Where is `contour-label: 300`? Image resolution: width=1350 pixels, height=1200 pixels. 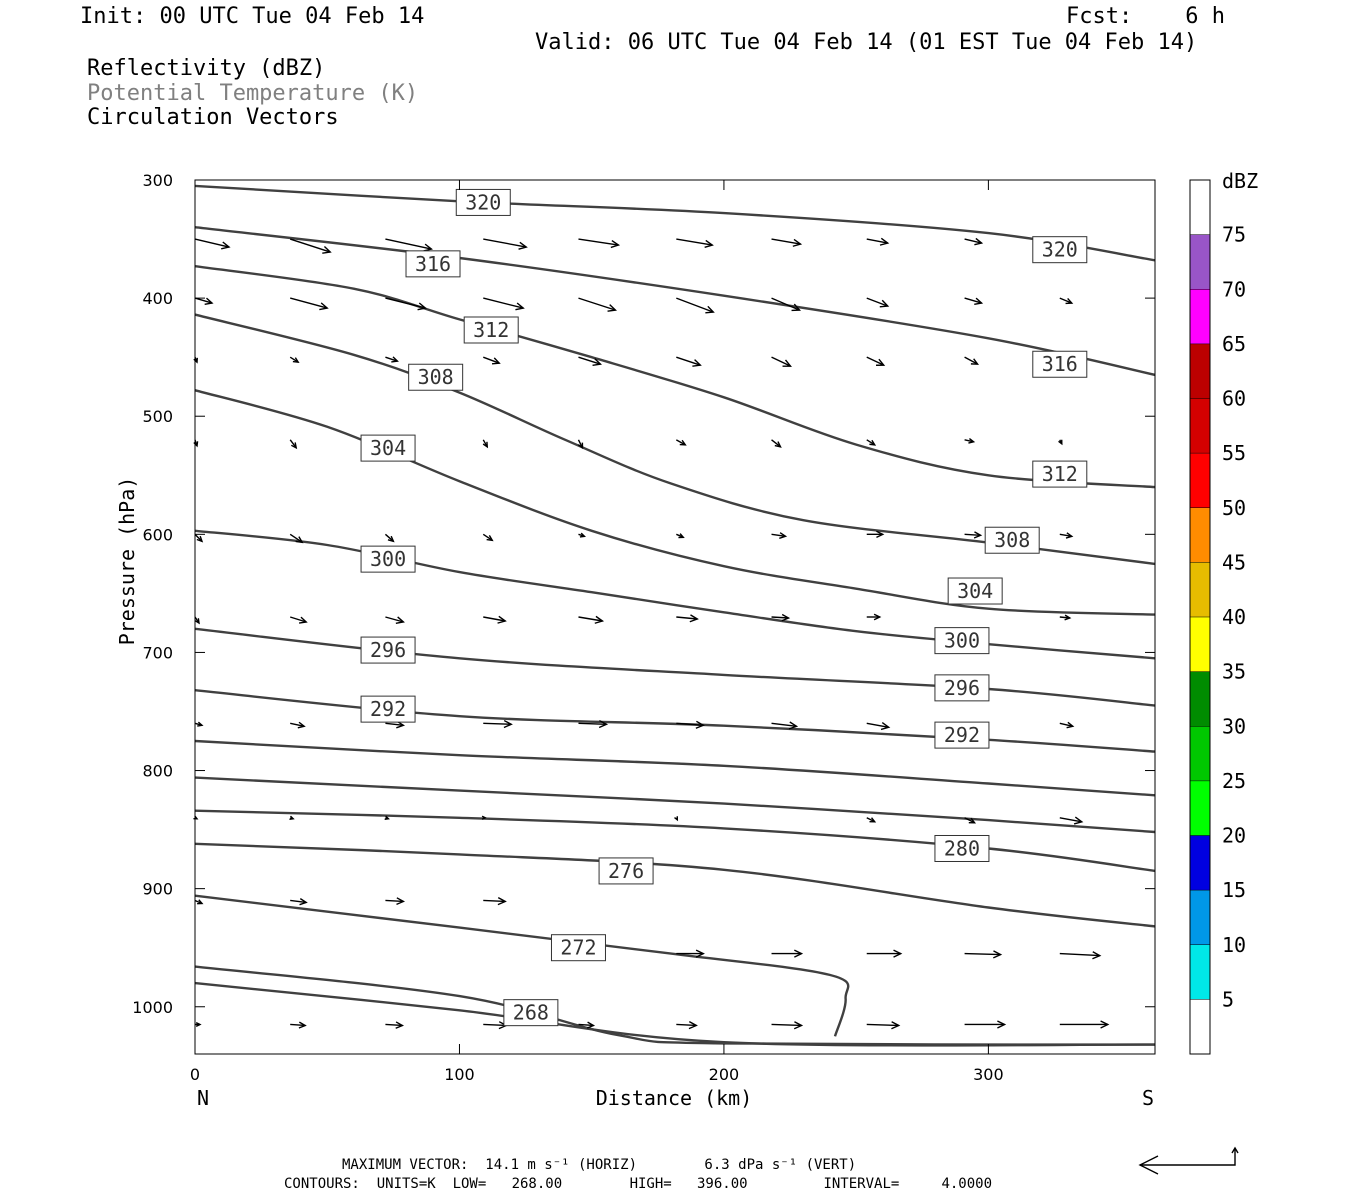 contour-label: 300 is located at coordinates (962, 641).